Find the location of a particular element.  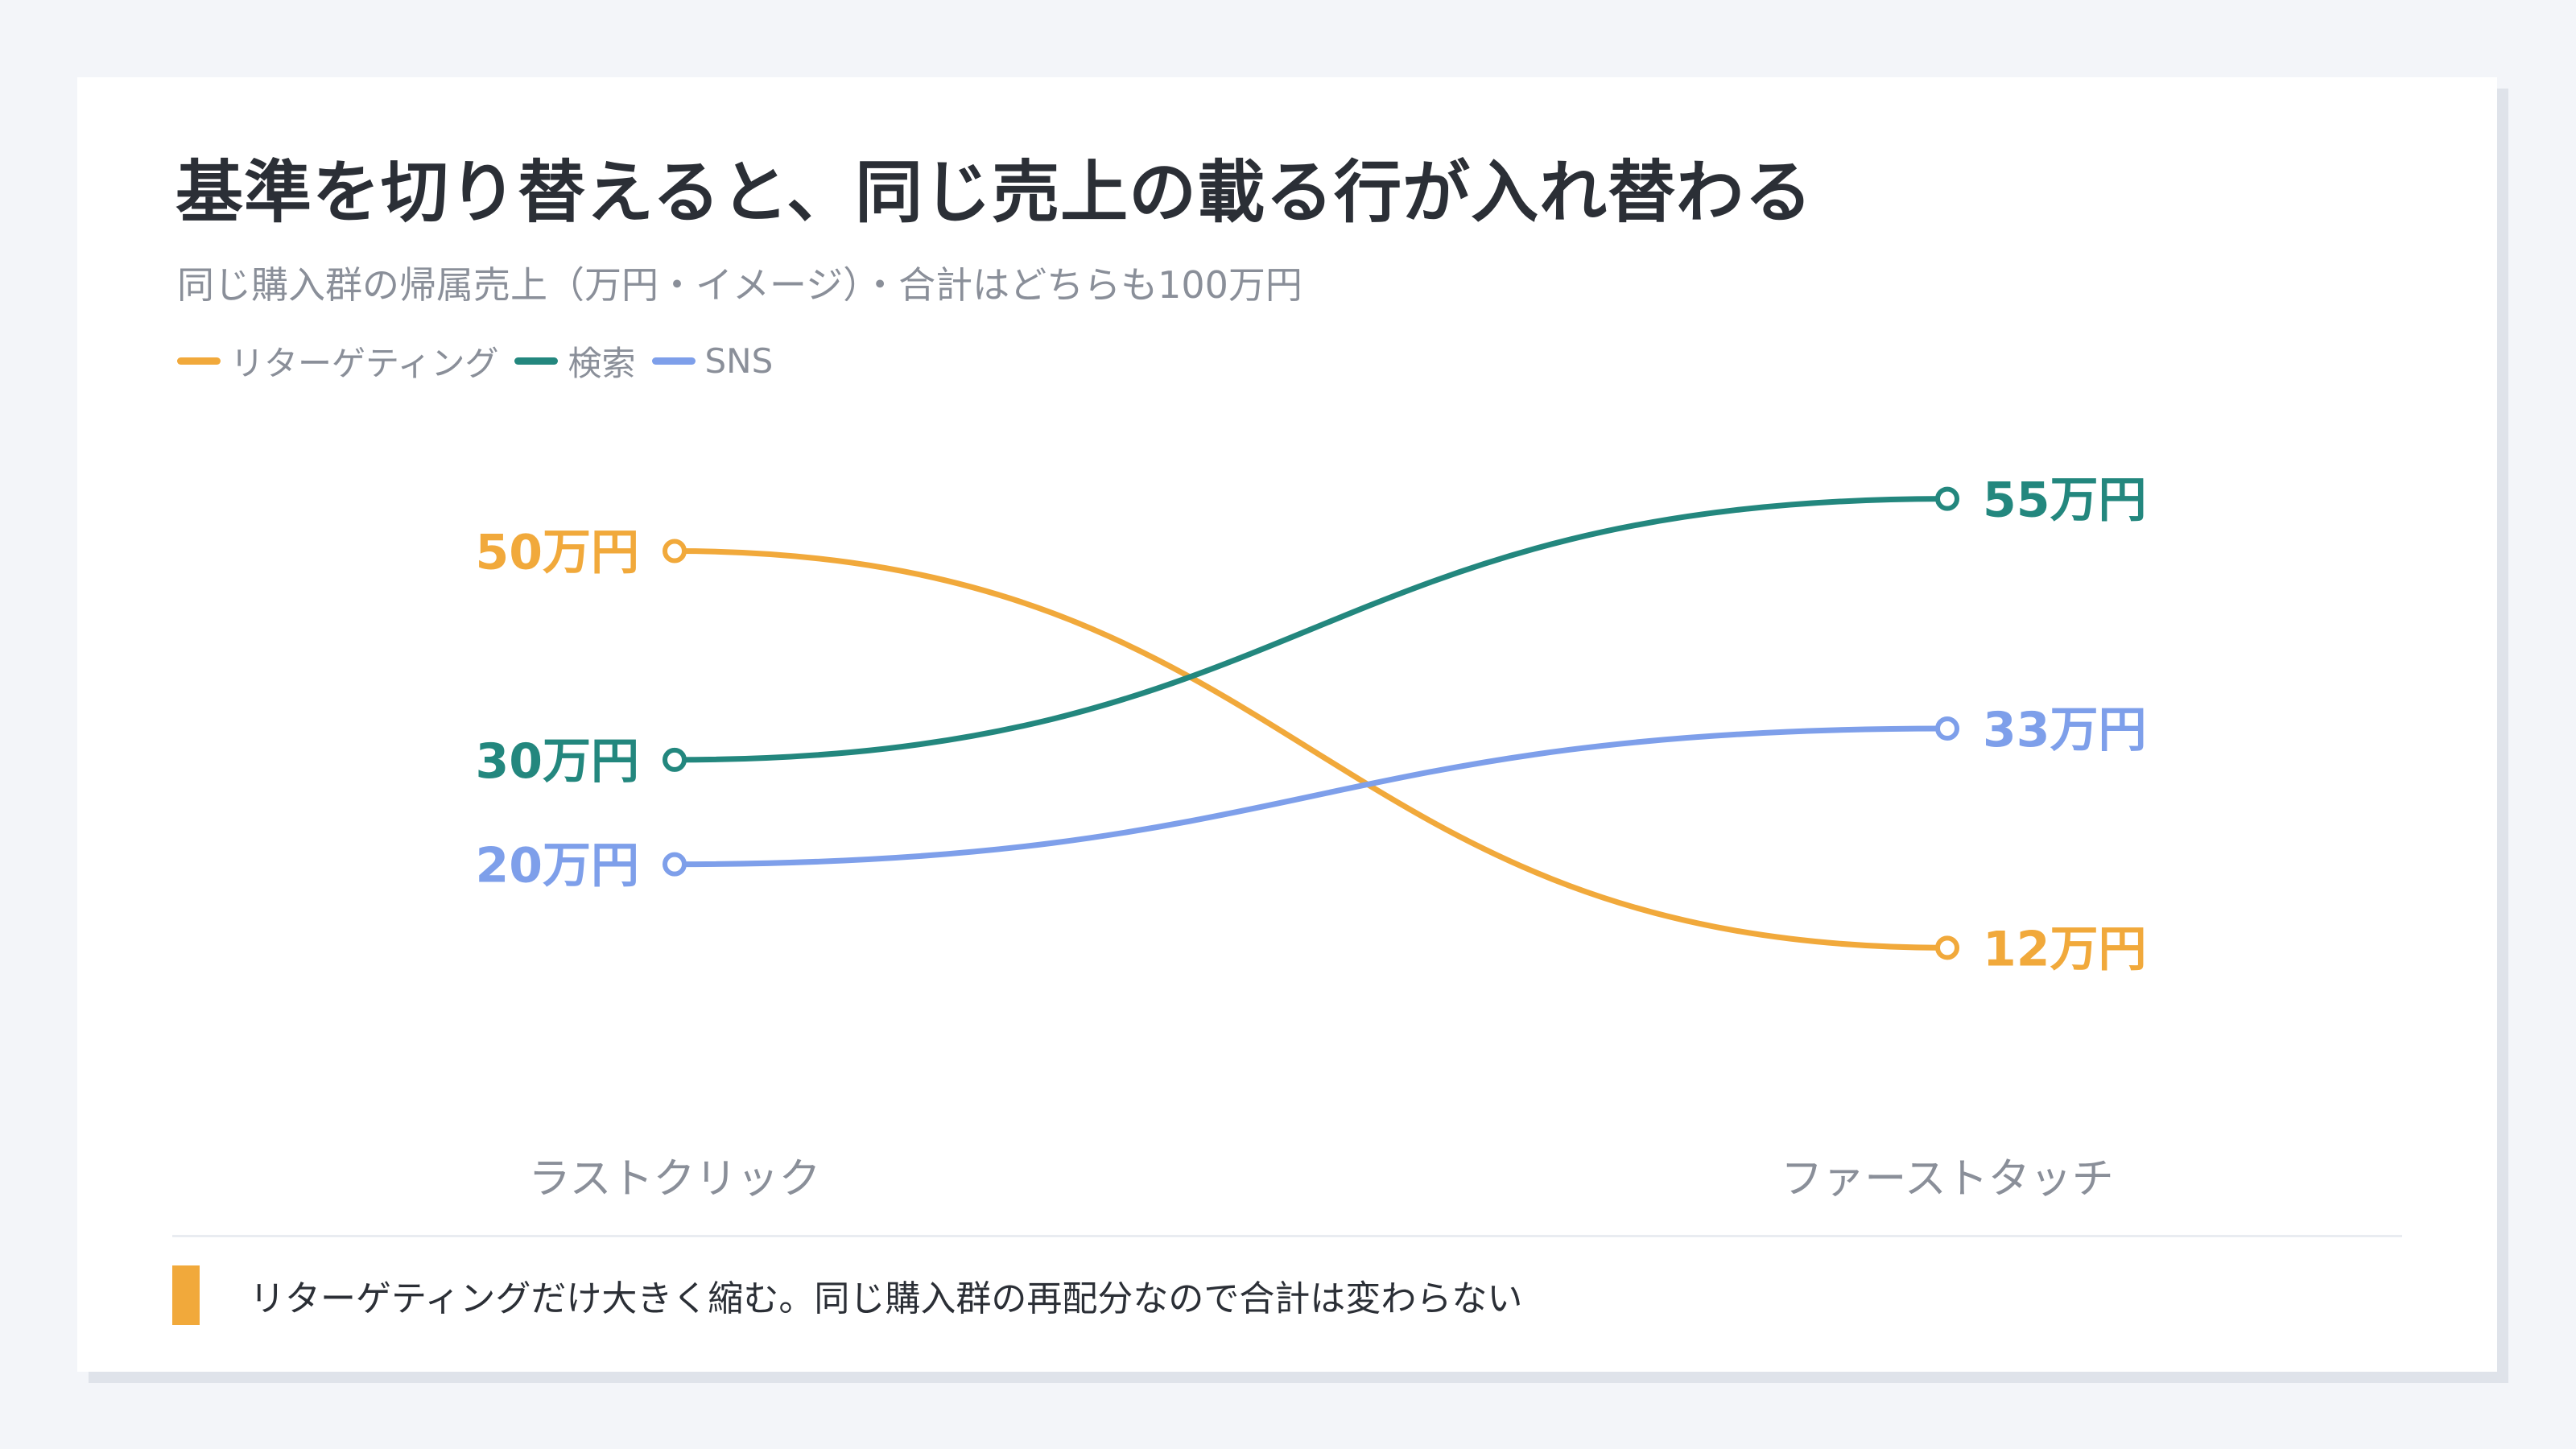

legend-label-search: 検索 is located at coordinates (602, 363).